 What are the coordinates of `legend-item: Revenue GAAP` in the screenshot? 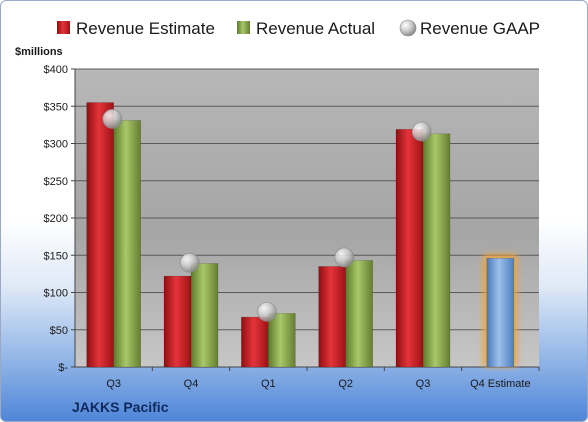 It's located at (469, 28).